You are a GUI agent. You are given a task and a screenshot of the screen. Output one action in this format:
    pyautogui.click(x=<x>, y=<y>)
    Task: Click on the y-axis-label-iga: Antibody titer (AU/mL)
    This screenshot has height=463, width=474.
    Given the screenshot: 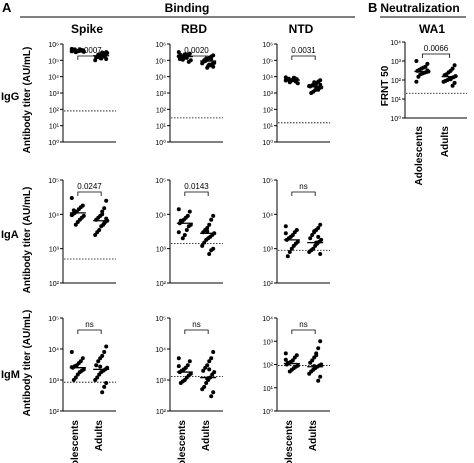 What is the action you would take?
    pyautogui.click(x=27, y=240)
    